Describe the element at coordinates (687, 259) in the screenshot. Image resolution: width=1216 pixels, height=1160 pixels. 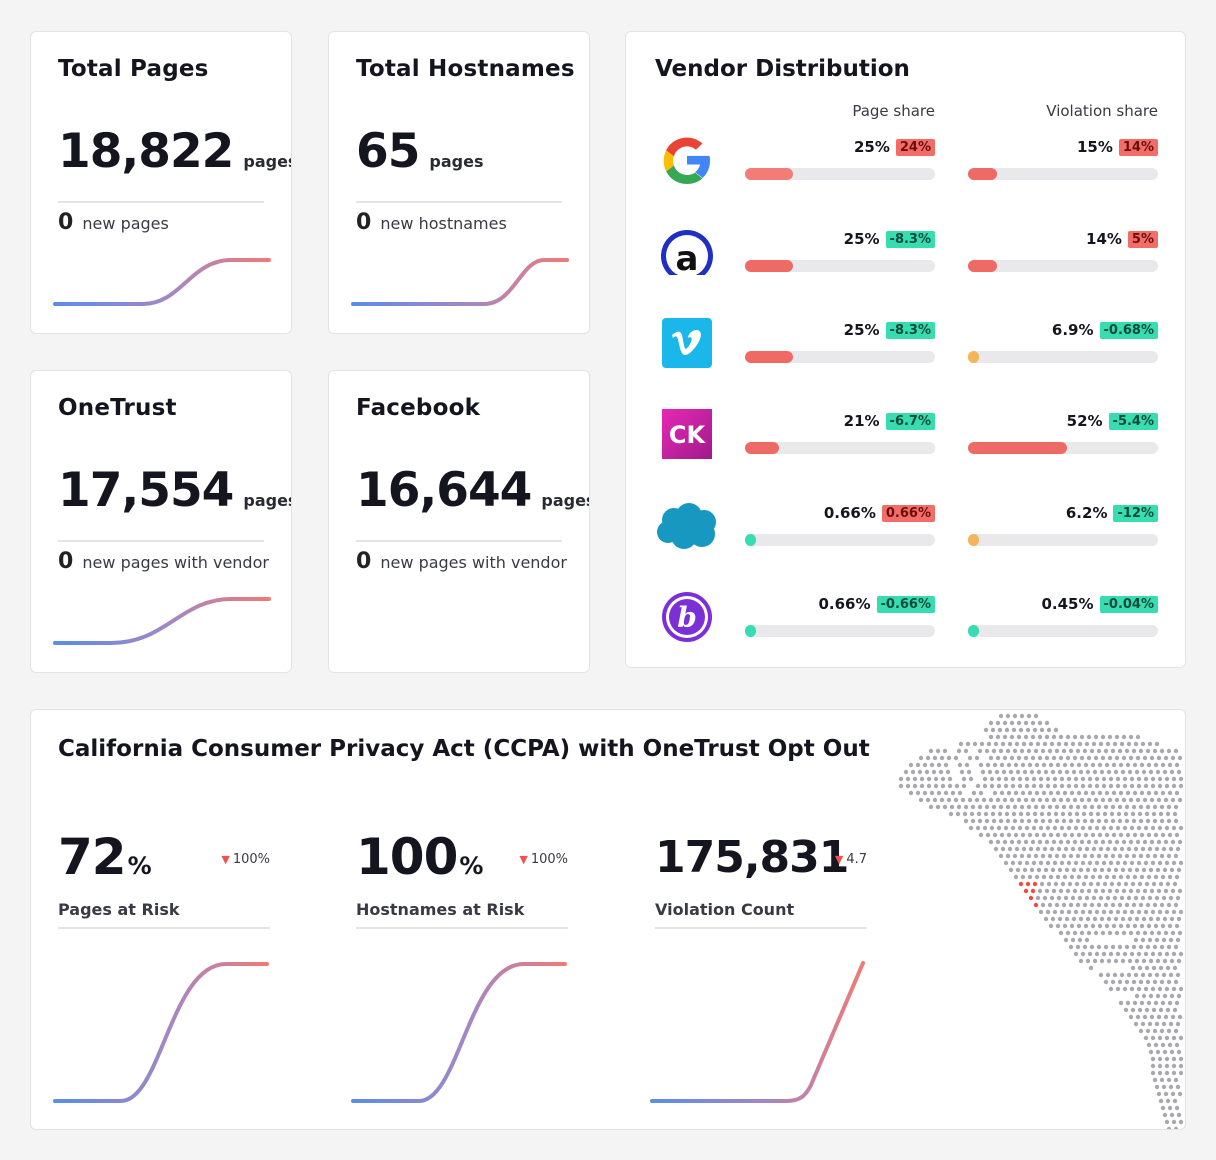
I see `svg-text: a` at that location.